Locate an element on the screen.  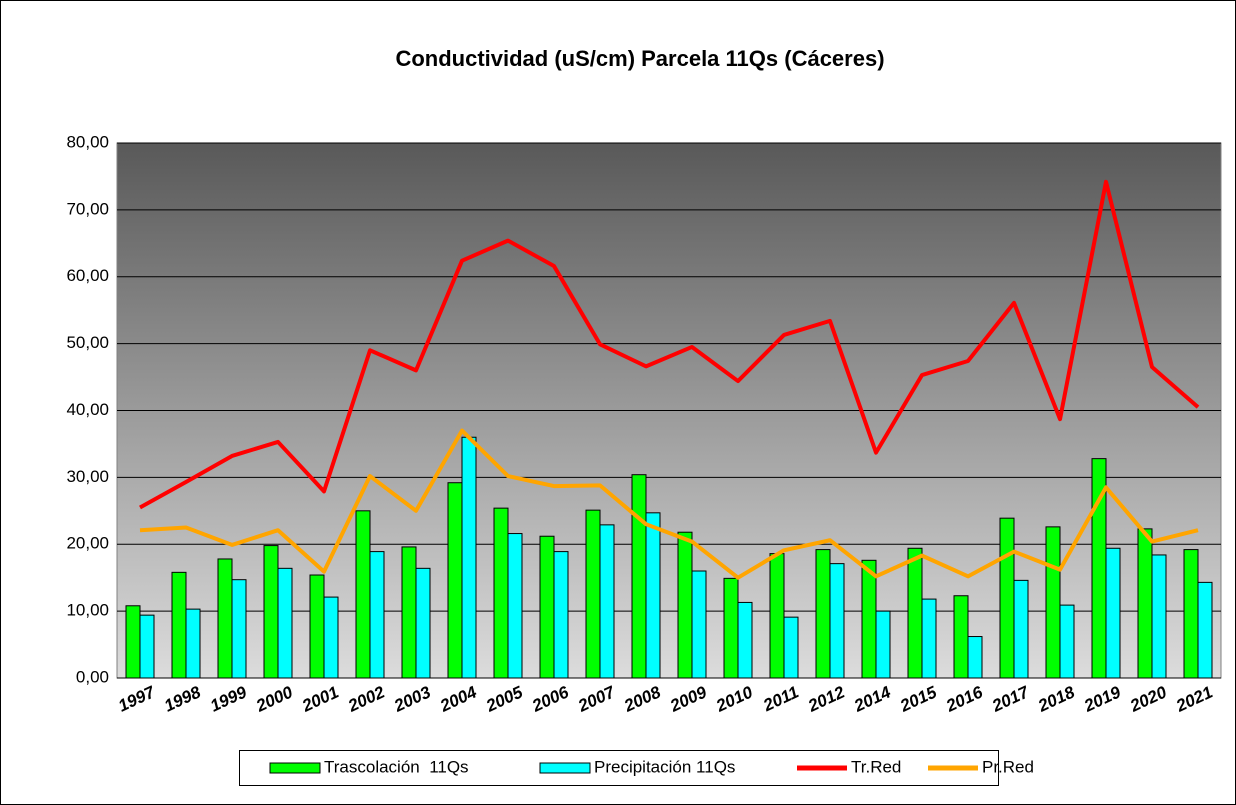
y-tick-label: 20,00 is located at coordinates (87, 543).